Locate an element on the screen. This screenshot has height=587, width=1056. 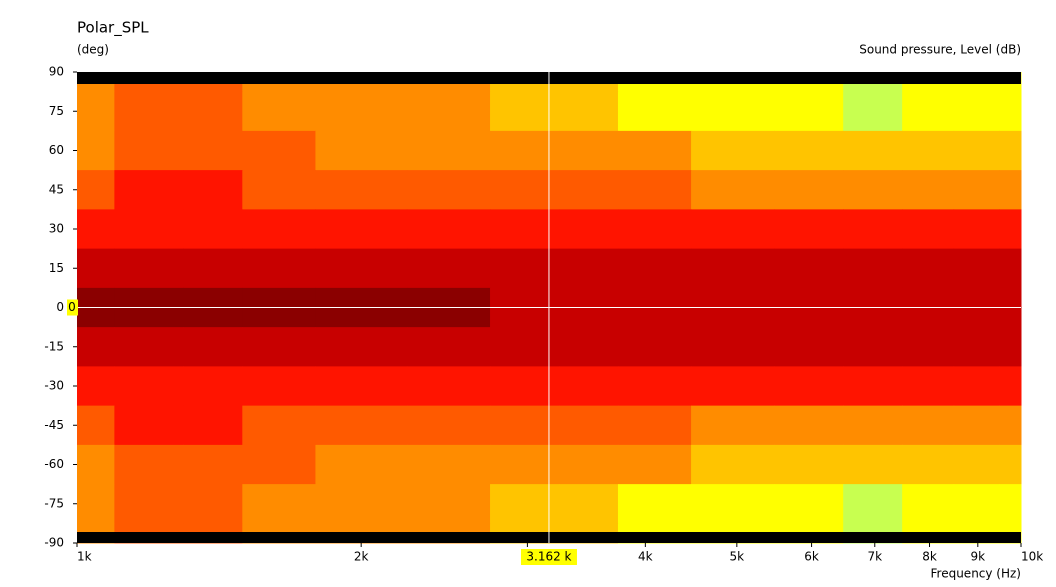
chart-title: Polar_SPL is located at coordinates (113, 28).